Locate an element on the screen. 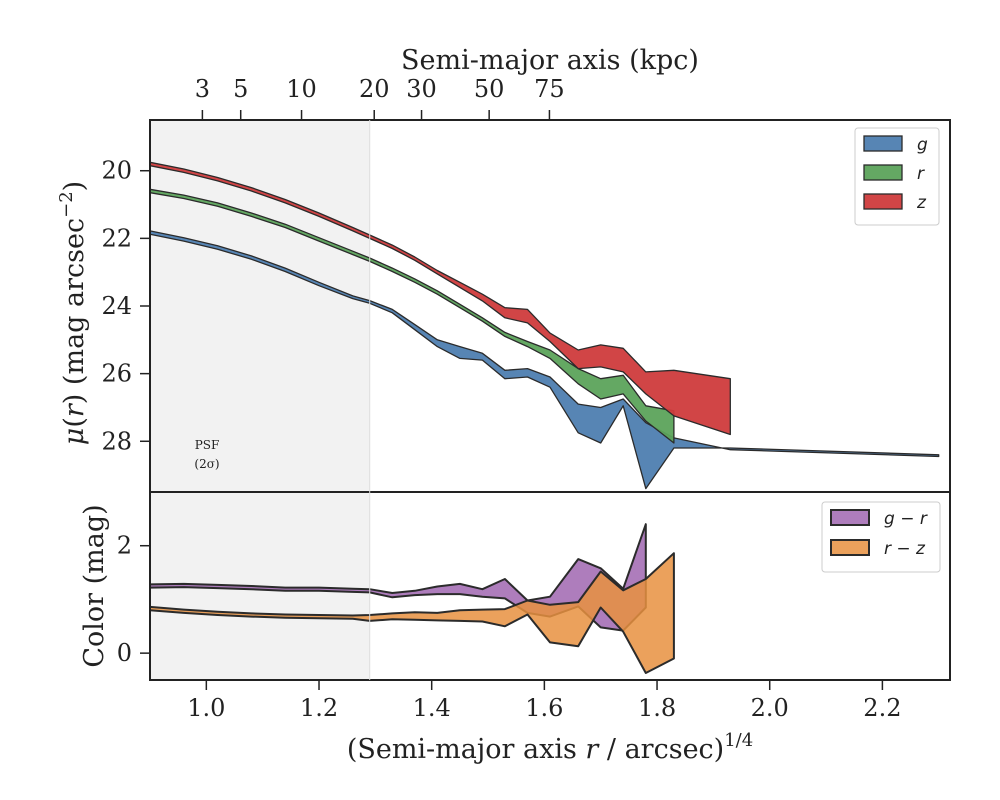  top-y-axis-title: μ(r) (mag arcsec−2) is located at coordinates (73, 313).